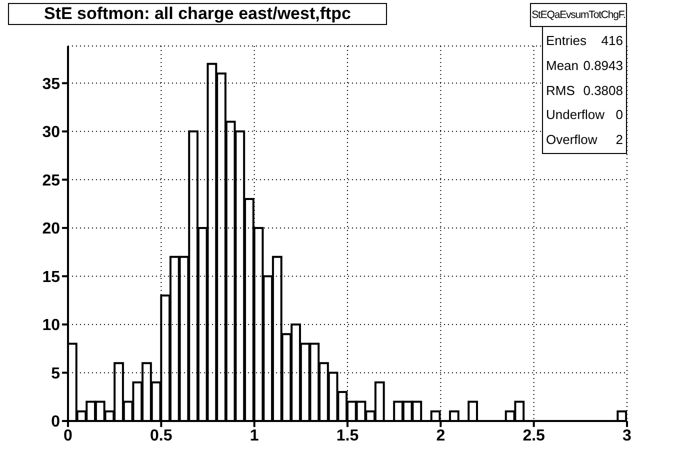  Describe the element at coordinates (562, 65) in the screenshot. I see `annotation: Mean` at that location.